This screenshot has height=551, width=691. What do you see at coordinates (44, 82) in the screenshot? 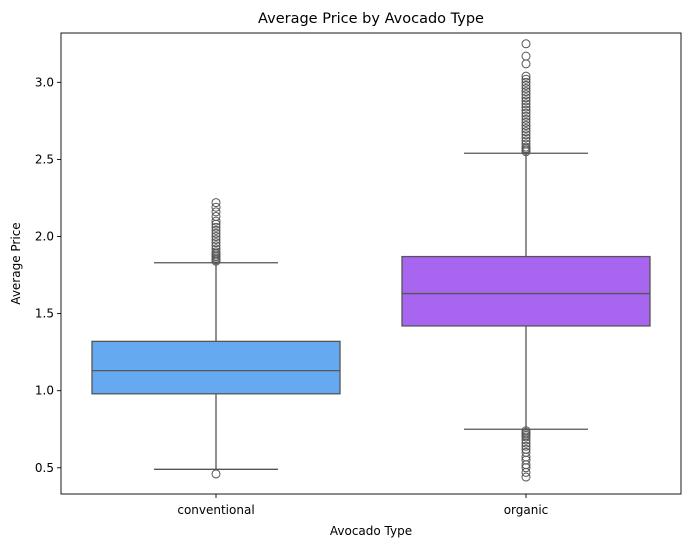
I see `y-tick-label: 3.0` at bounding box center [44, 82].